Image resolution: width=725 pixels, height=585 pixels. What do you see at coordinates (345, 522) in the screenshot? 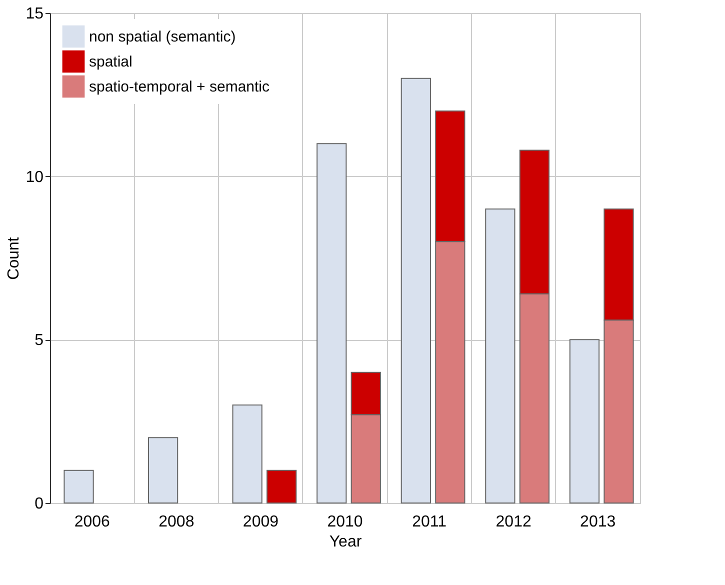
I see `x-tick-label: 2010` at bounding box center [345, 522].